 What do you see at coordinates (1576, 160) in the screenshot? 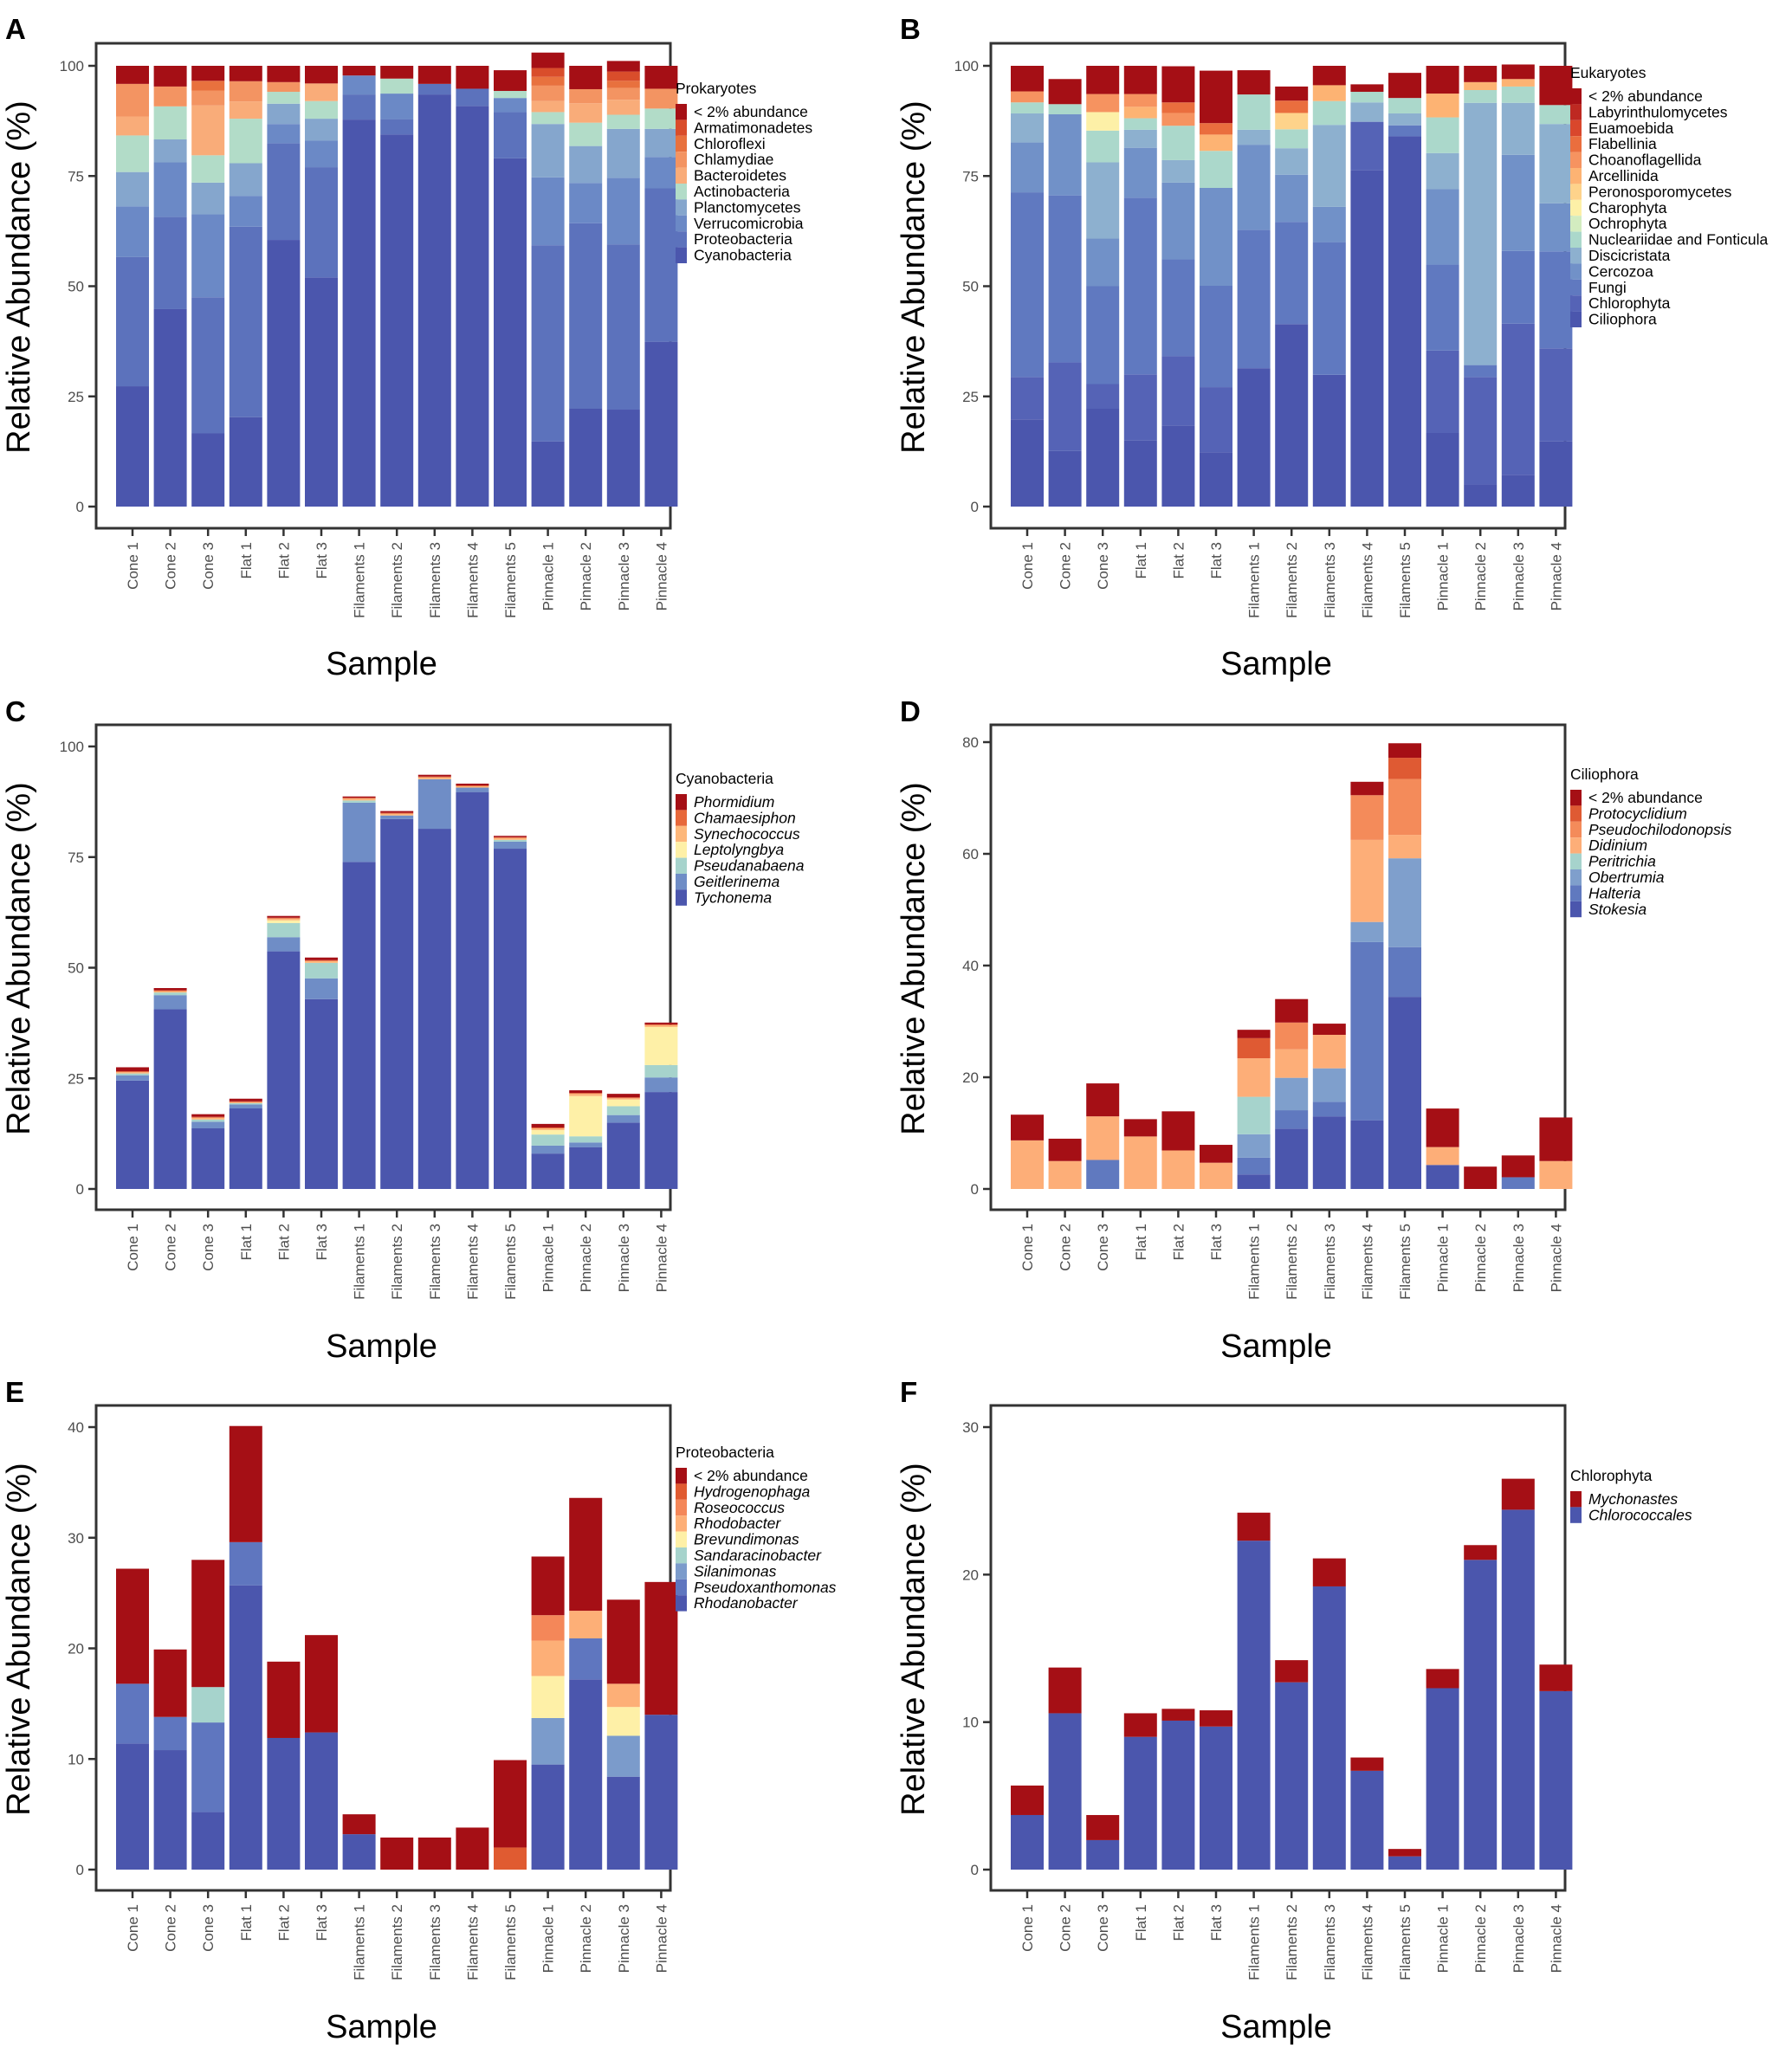
I see `legend-key-choanoflagellida` at bounding box center [1576, 160].